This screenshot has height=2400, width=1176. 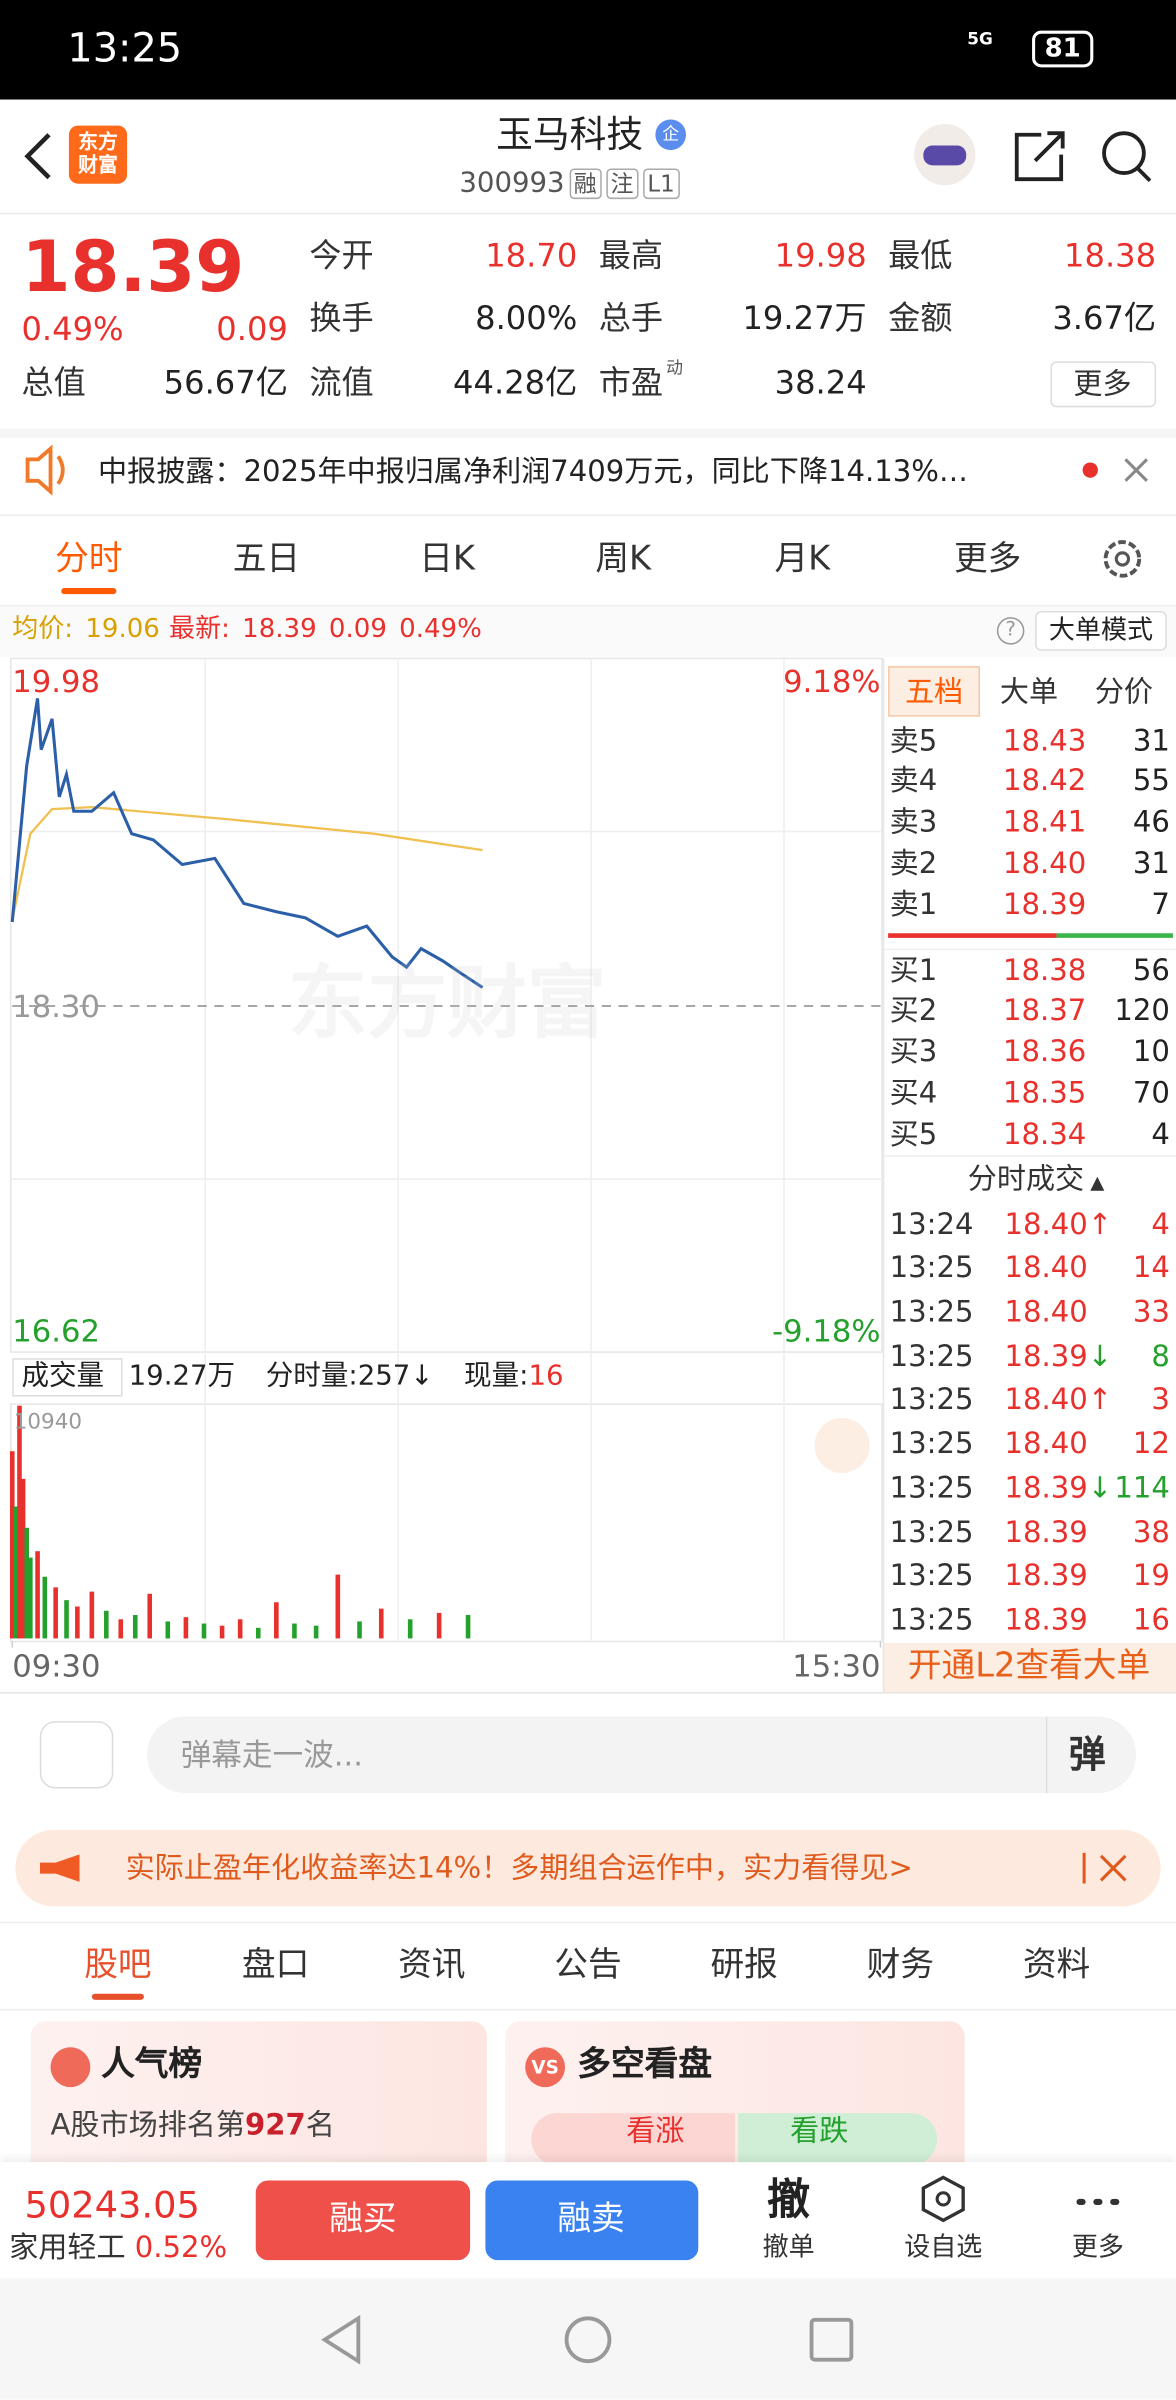 What do you see at coordinates (1044, 970) in the screenshot?
I see `bid-price: 18.38` at bounding box center [1044, 970].